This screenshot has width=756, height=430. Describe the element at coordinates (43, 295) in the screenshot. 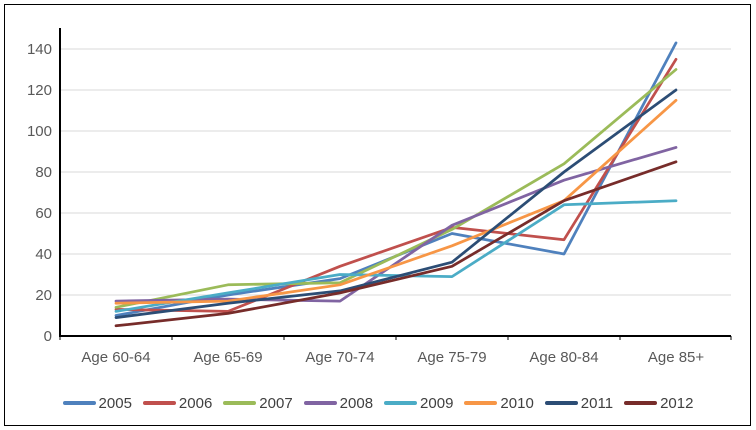

I see `y-tick-label: 20` at that location.